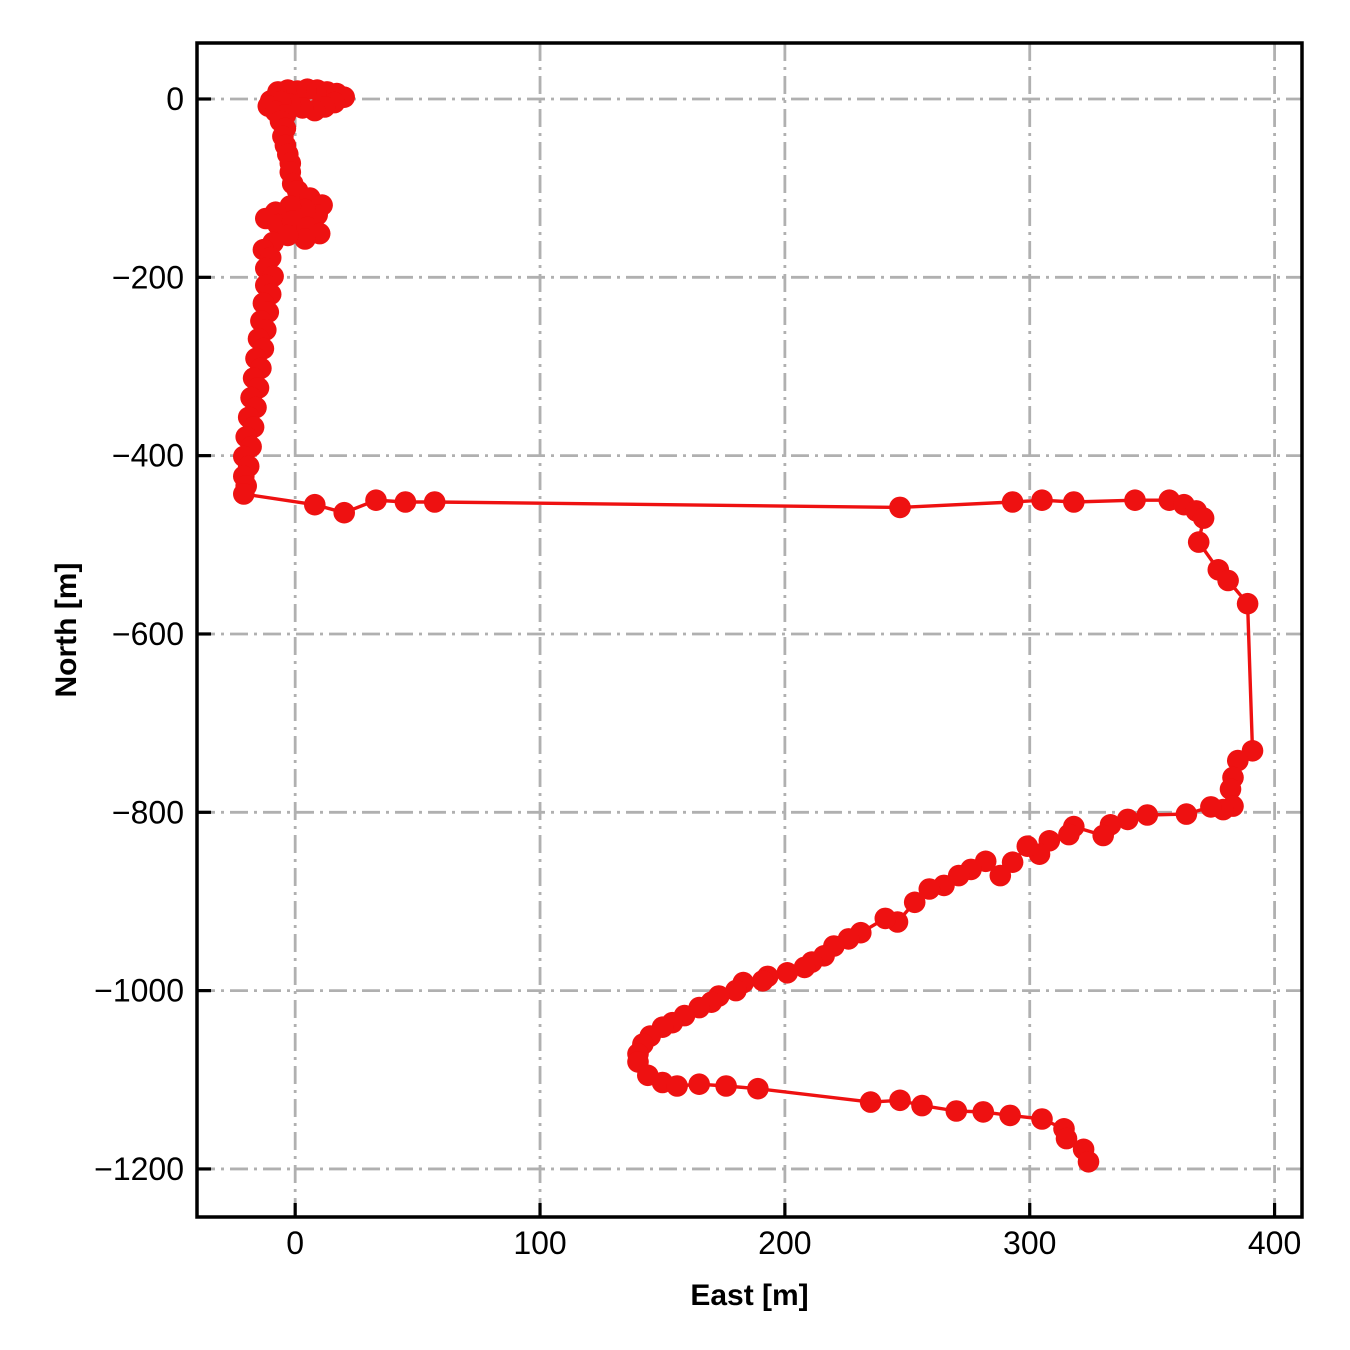 Image resolution: width=1350 pixels, height=1350 pixels. Describe the element at coordinates (539, 1243) in the screenshot. I see `x-tick-label: 100` at that location.